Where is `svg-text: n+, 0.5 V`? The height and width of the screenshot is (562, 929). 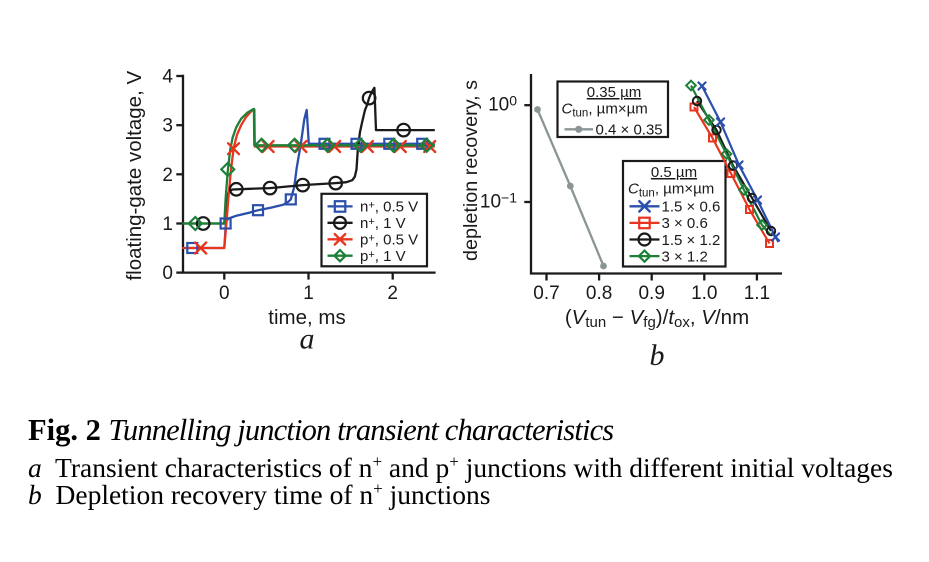
svg-text: n+, 0.5 V is located at coordinates (389, 207).